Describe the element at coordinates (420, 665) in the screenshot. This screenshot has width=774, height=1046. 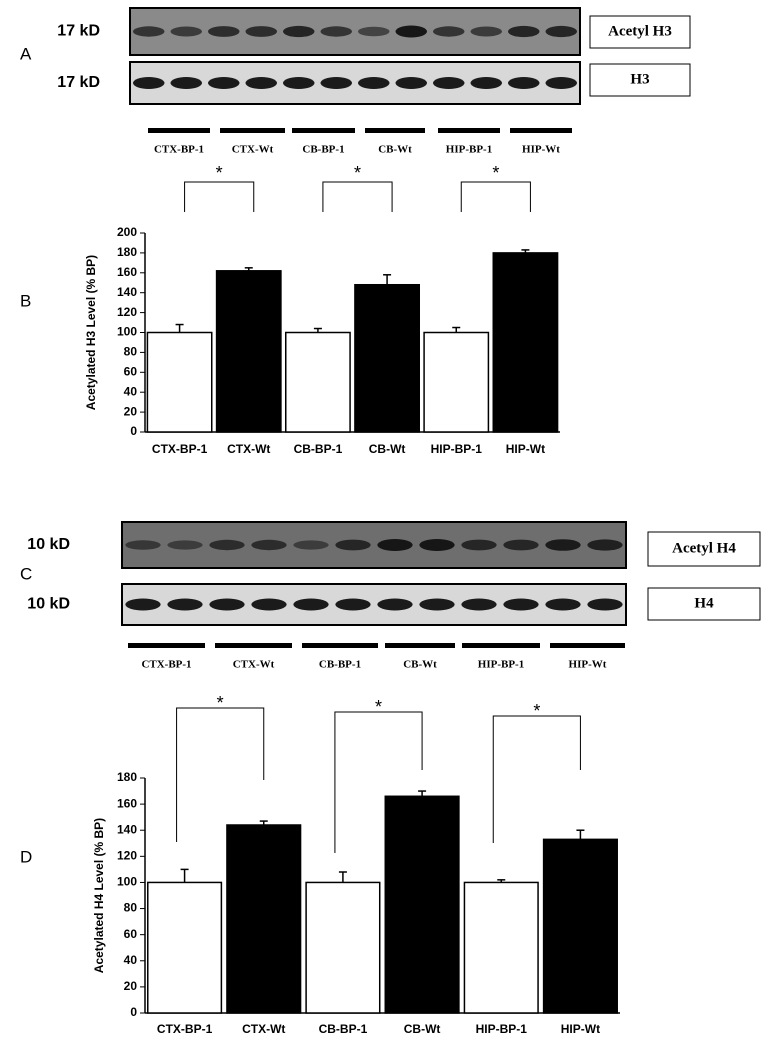
I see `lane-label: CB-Wt` at that location.